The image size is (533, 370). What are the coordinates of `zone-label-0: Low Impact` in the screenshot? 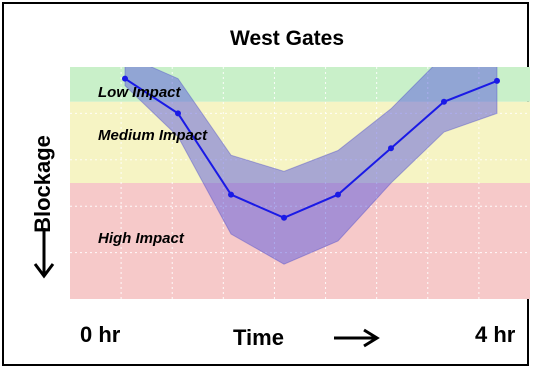 It's located at (140, 92).